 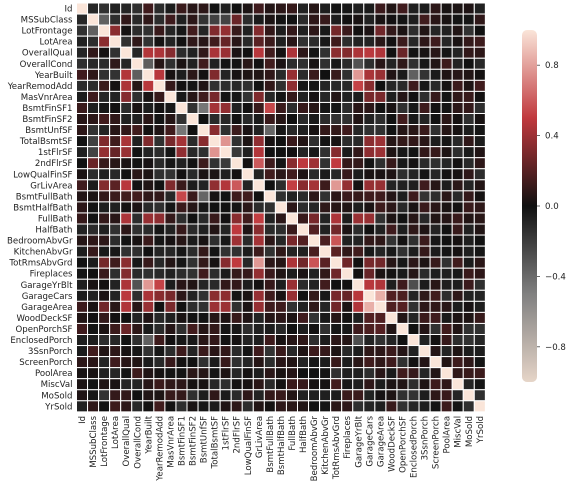 What do you see at coordinates (359, 441) in the screenshot?
I see `x-tick-label: GarageYrBlt` at bounding box center [359, 441].